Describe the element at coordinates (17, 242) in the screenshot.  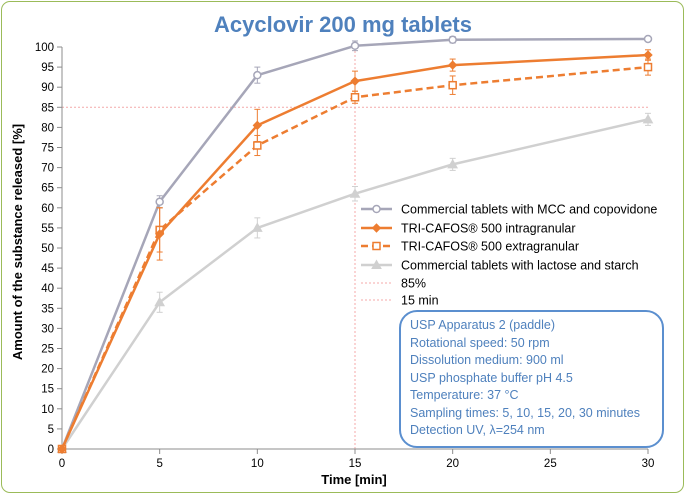
I see `y-axis-label: Amount of the substance released [%]` at that location.